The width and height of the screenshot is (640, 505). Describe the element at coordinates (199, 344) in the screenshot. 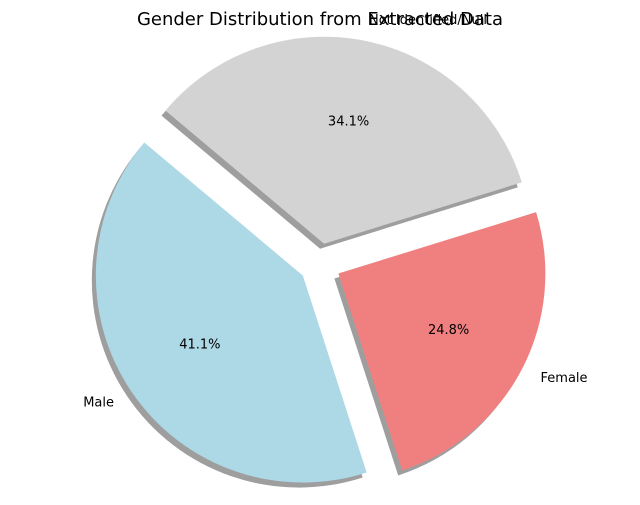

I see `slice-pct-male: 41.1%` at that location.